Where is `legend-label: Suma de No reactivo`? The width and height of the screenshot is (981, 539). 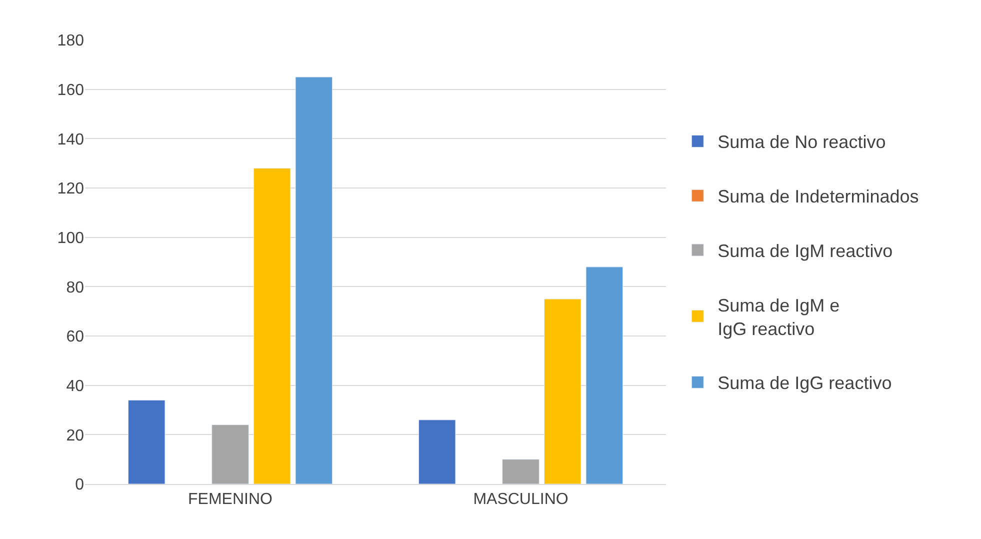 legend-label: Suma de No reactivo is located at coordinates (802, 142).